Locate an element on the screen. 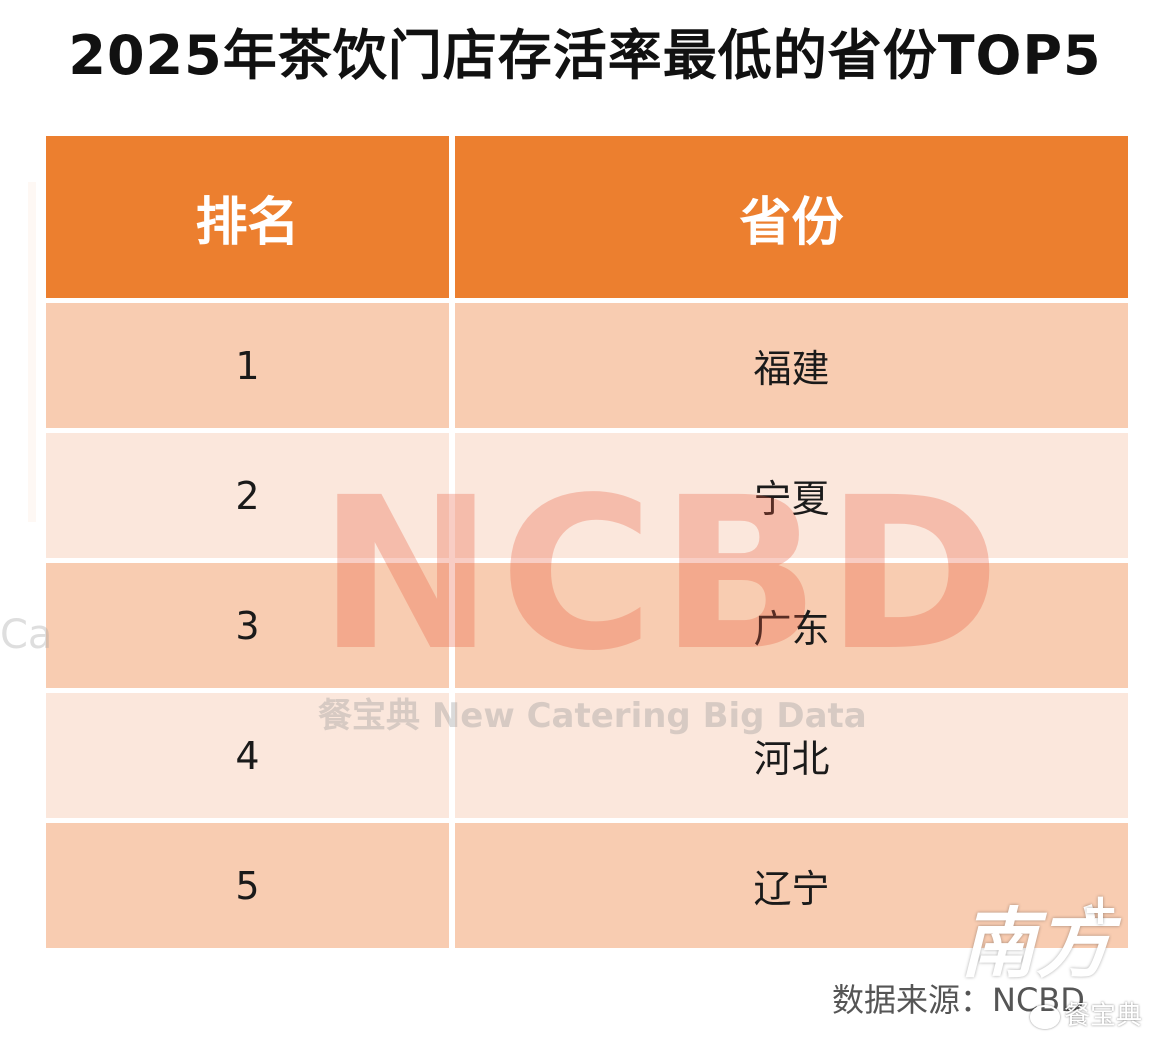 The width and height of the screenshot is (1170, 1038). header-rank: 排名 is located at coordinates (247, 217).